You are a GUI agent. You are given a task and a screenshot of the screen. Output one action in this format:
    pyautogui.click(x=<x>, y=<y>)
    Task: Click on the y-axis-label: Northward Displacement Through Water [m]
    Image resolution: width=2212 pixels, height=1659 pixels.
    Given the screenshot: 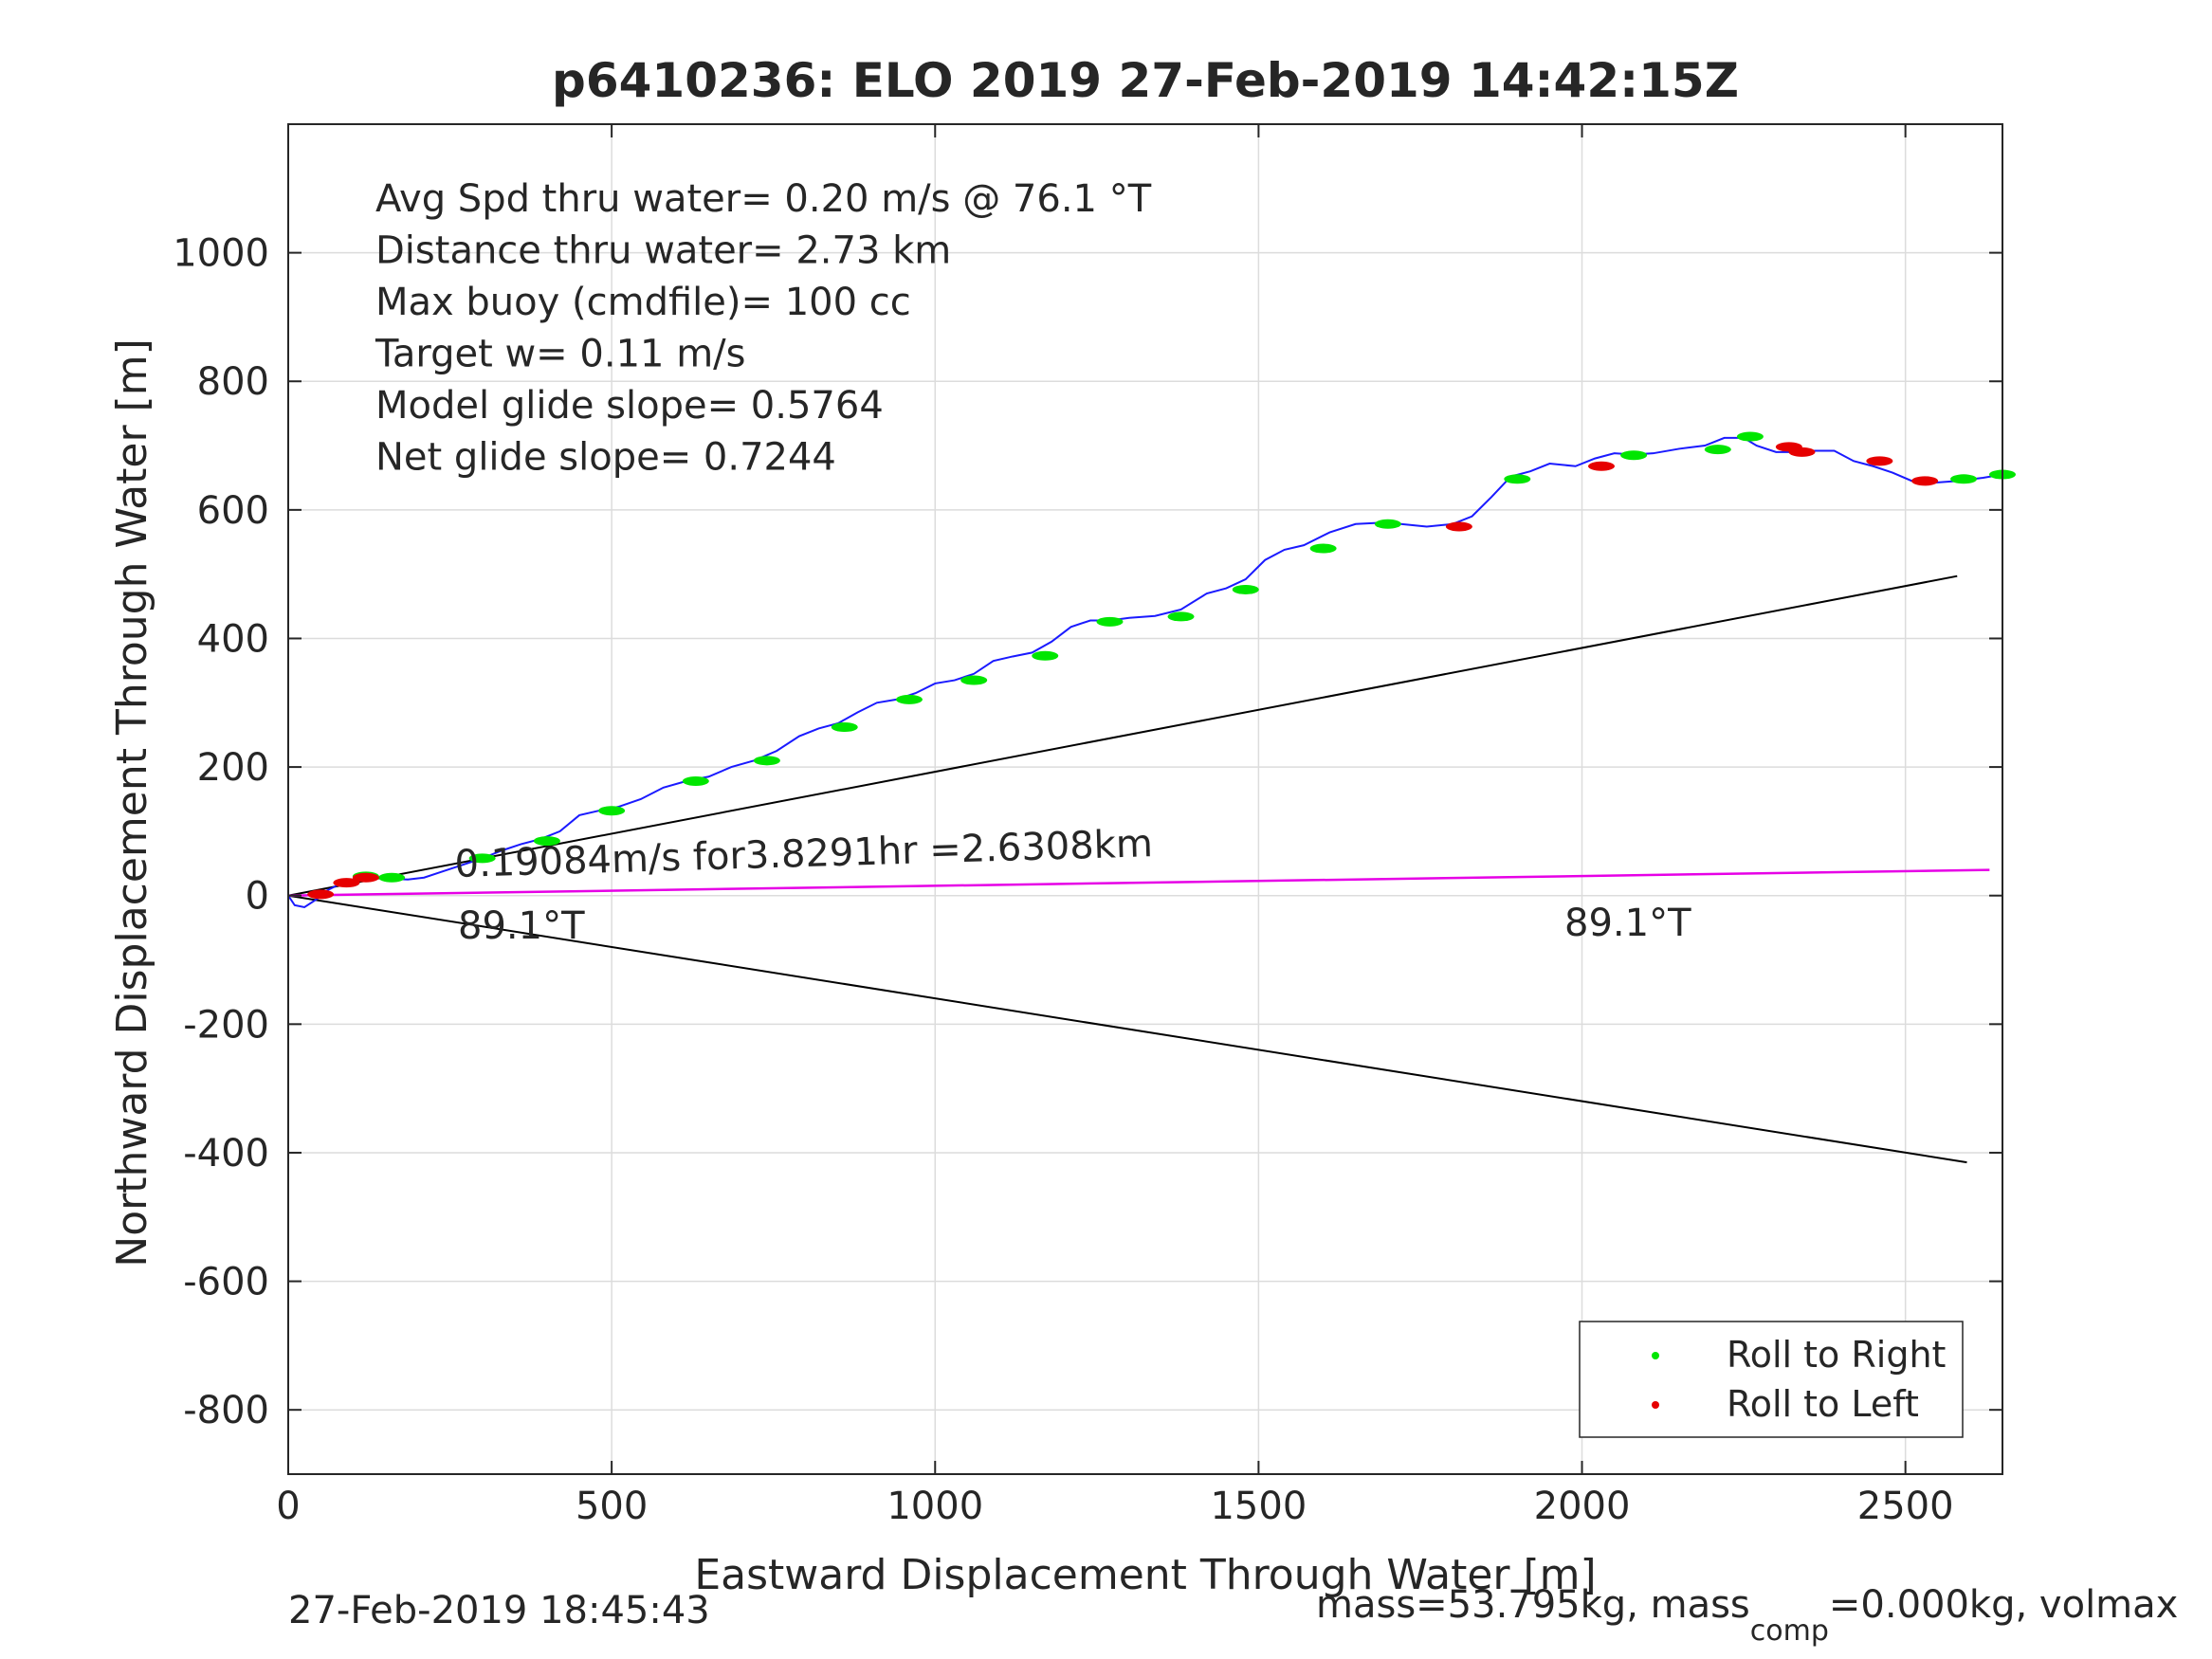 What is the action you would take?
    pyautogui.click(x=132, y=802)
    